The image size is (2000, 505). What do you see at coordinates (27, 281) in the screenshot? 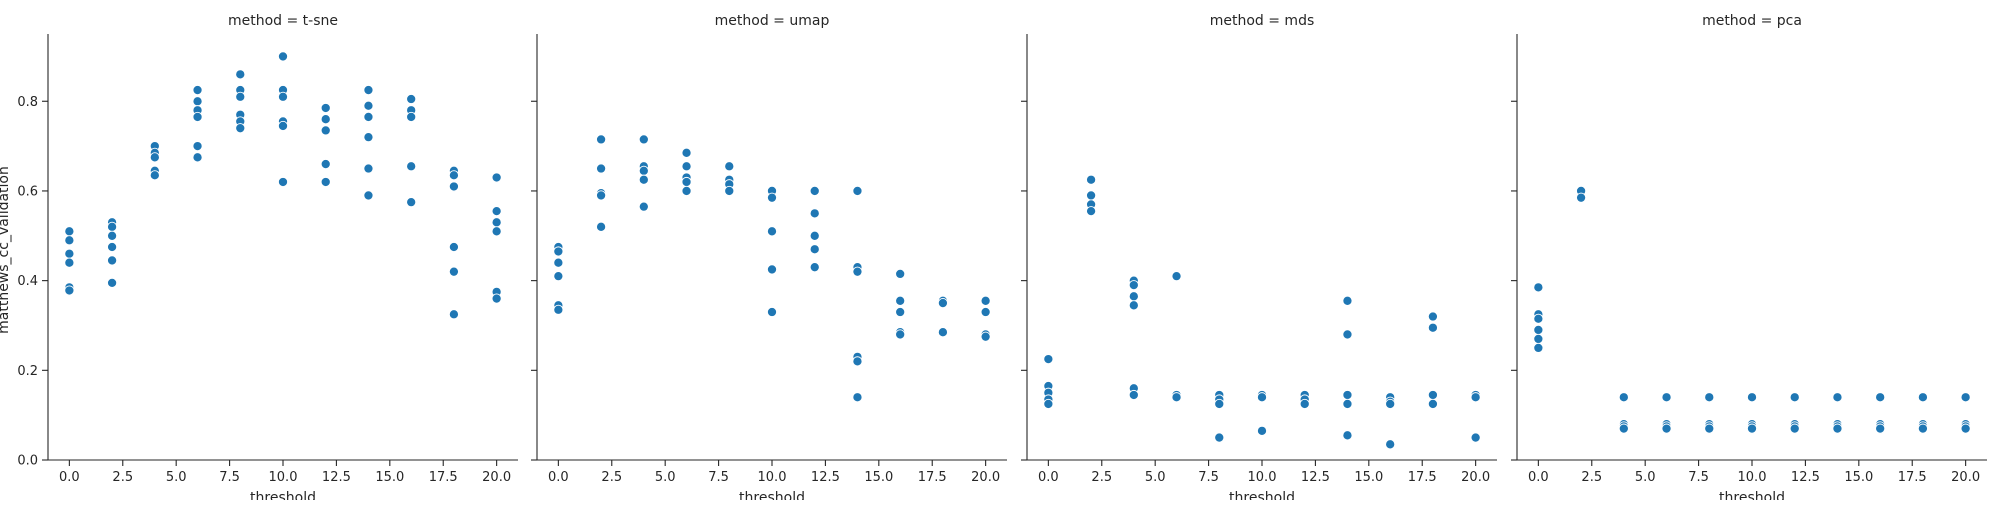
I see `y-tick-label: 0.4` at bounding box center [27, 281].